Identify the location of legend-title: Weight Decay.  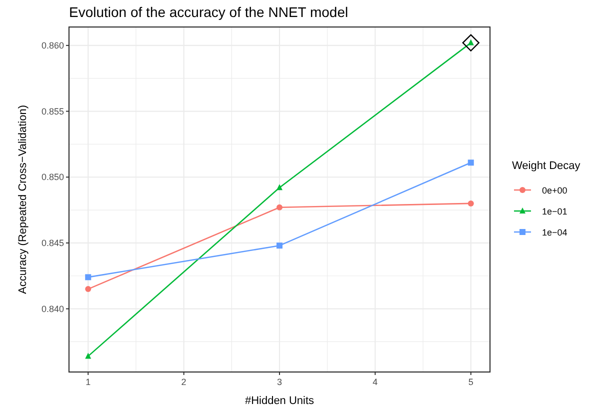
(546, 166).